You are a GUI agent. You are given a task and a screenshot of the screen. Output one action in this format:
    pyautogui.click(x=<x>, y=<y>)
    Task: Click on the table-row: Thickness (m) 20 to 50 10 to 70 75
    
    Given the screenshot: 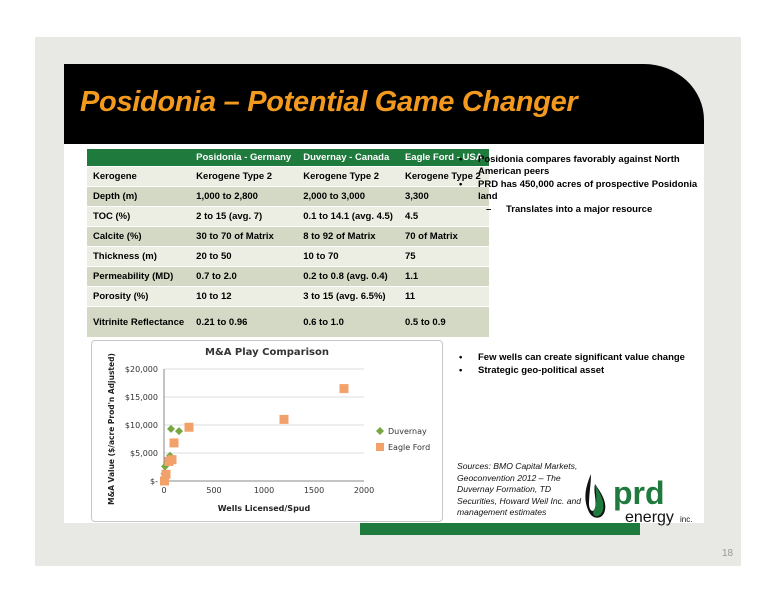 What is the action you would take?
    pyautogui.click(x=288, y=256)
    